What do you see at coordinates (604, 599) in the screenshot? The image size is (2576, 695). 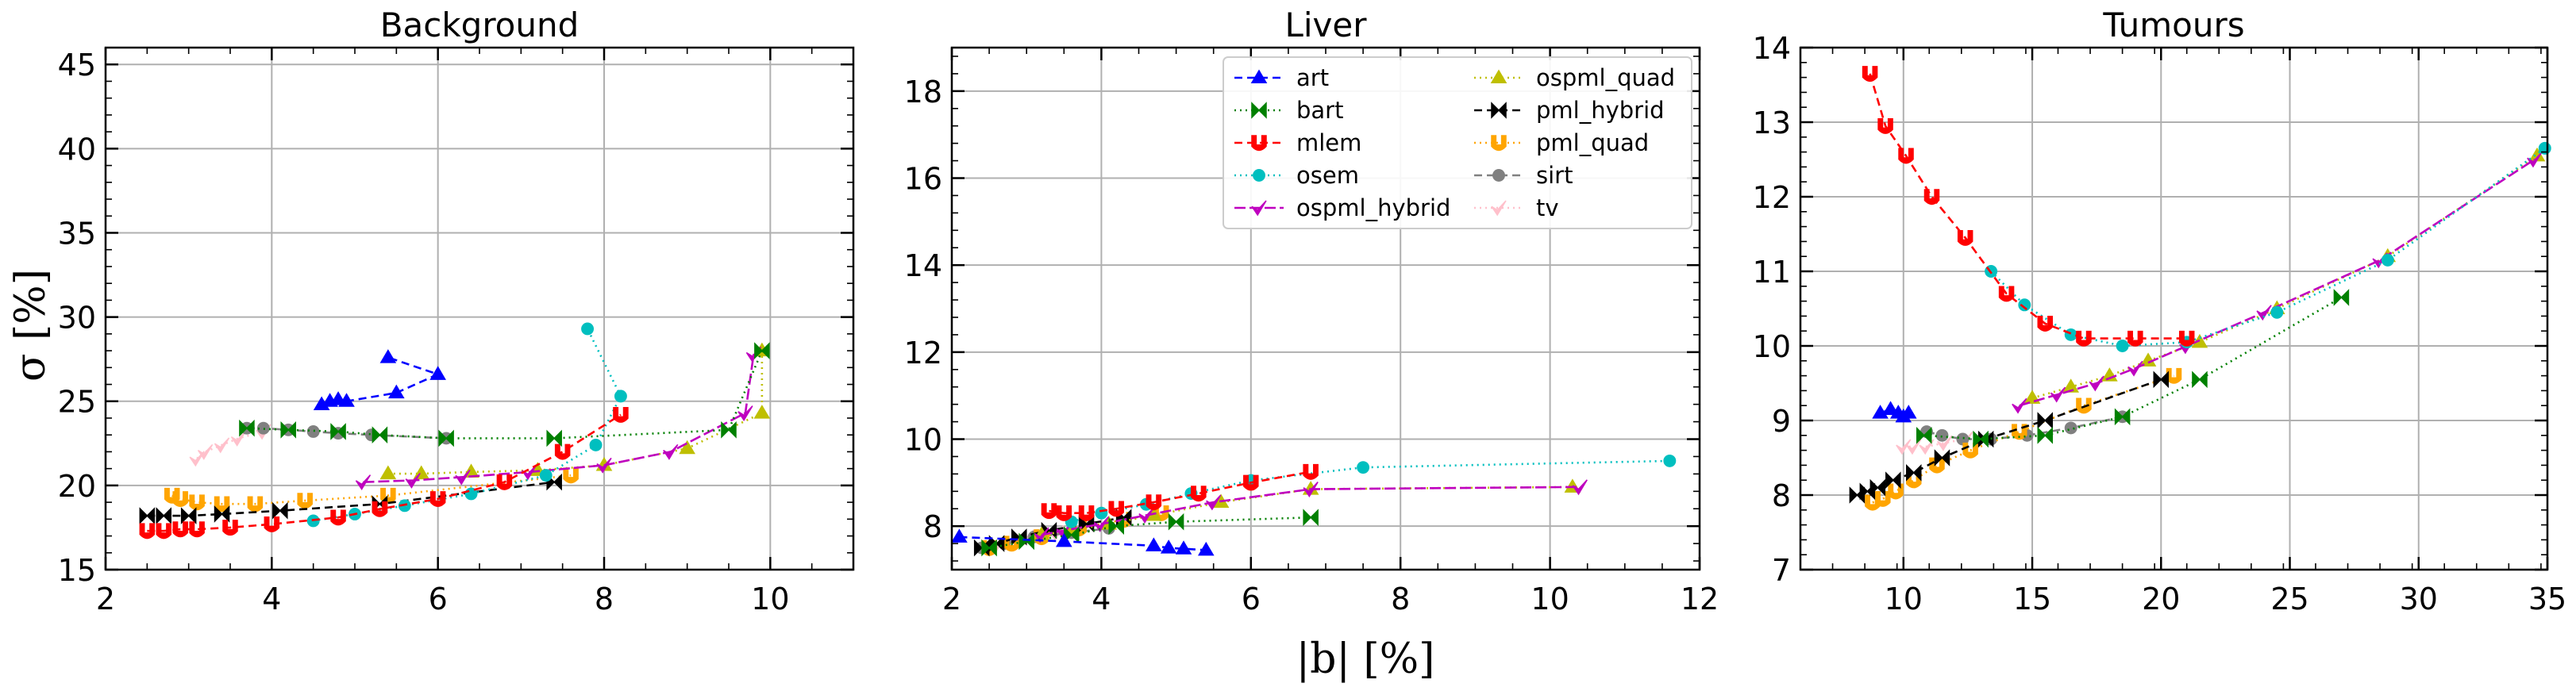 I see `x-tick-label: 8` at bounding box center [604, 599].